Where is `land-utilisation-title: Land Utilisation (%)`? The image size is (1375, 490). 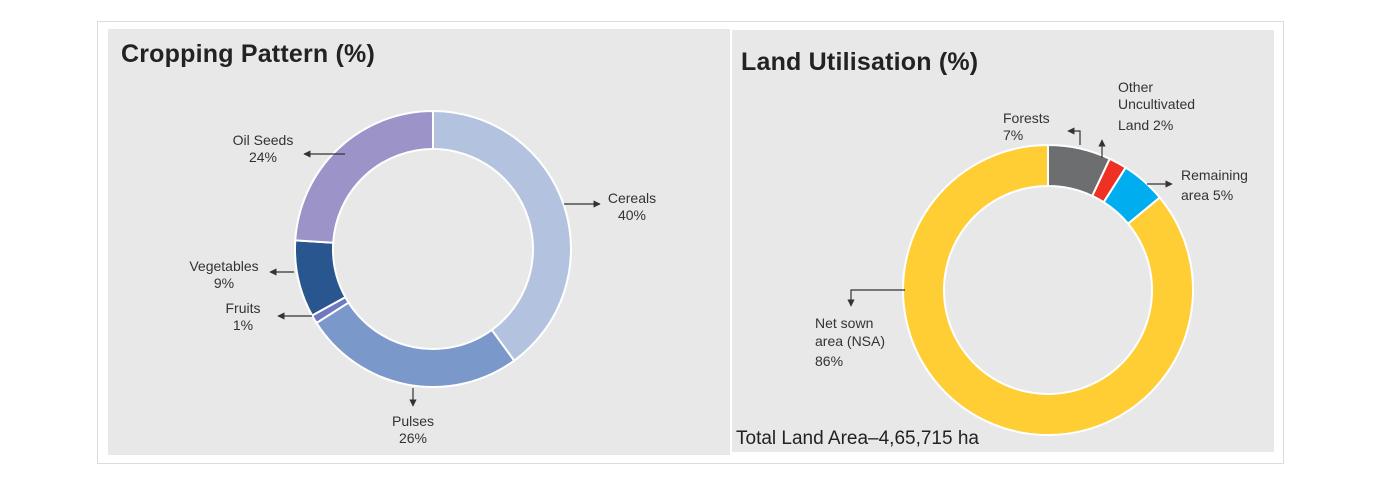 land-utilisation-title: Land Utilisation (%) is located at coordinates (860, 62).